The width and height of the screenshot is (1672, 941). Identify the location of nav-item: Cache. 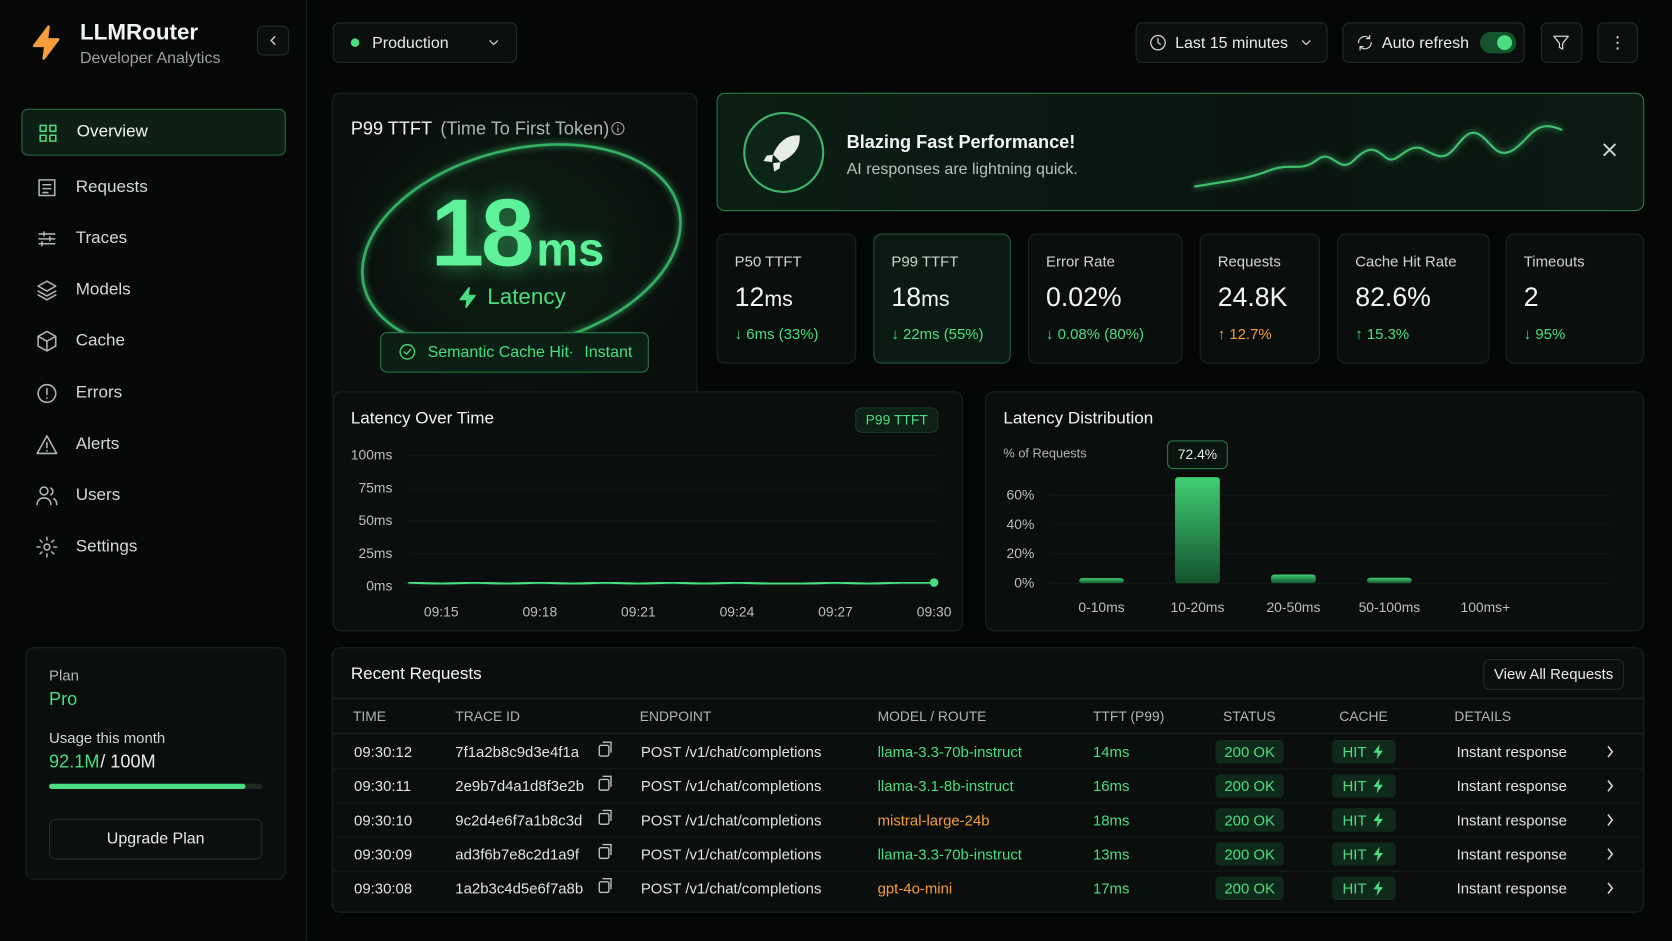
(153, 341).